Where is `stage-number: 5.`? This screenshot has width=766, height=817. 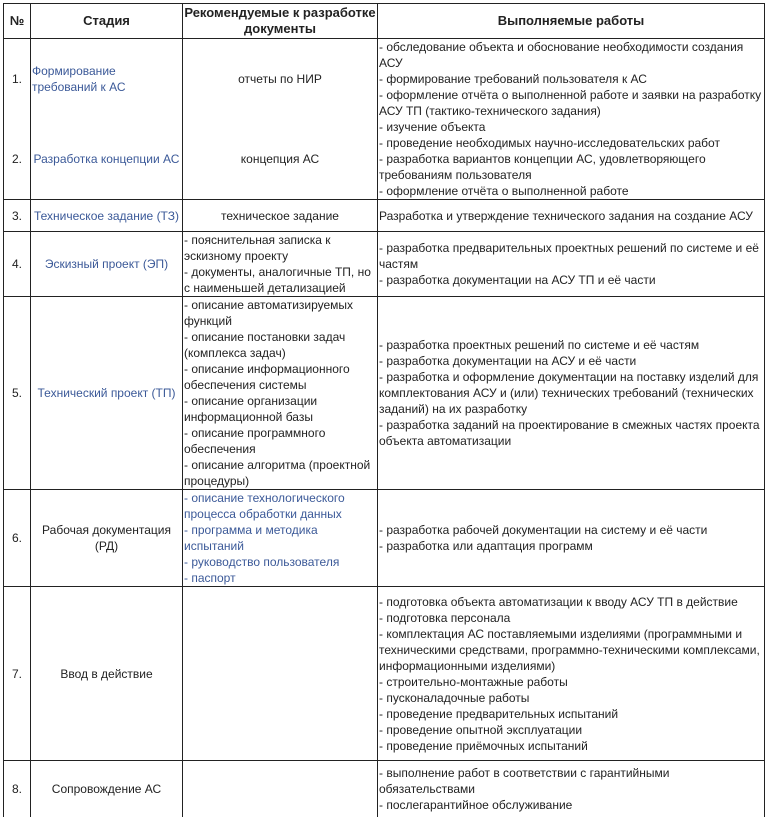
stage-number: 5. is located at coordinates (17, 393).